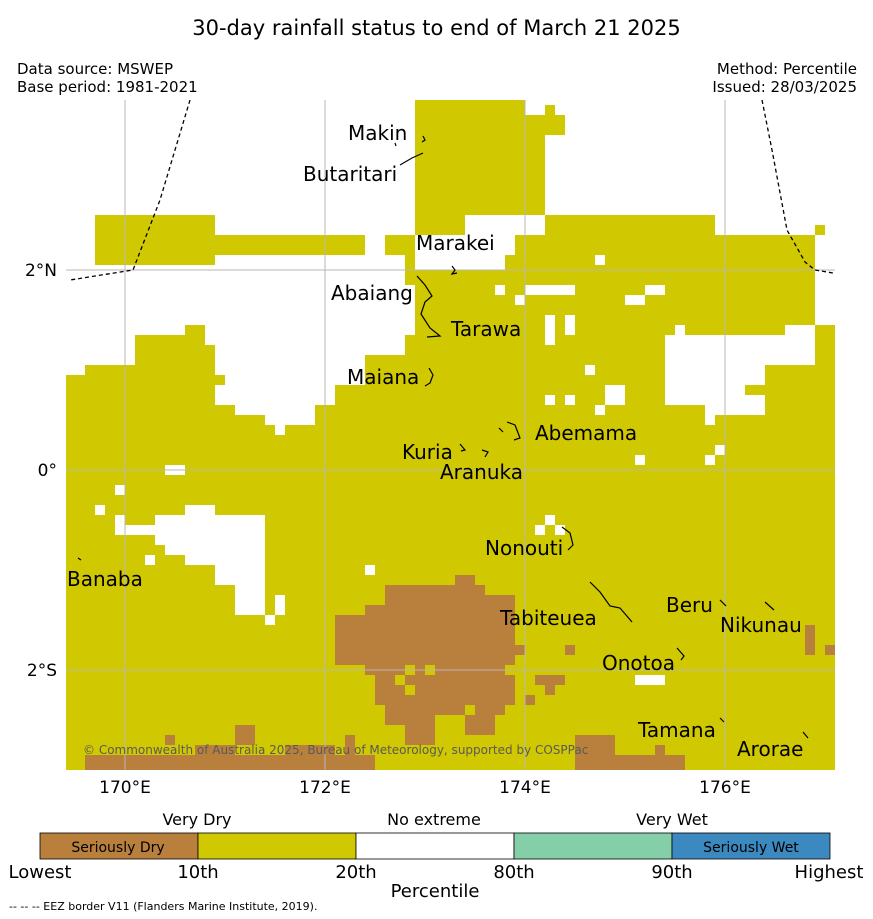 The image size is (873, 919). What do you see at coordinates (377, 133) in the screenshot?
I see `label-makin: Makin` at bounding box center [377, 133].